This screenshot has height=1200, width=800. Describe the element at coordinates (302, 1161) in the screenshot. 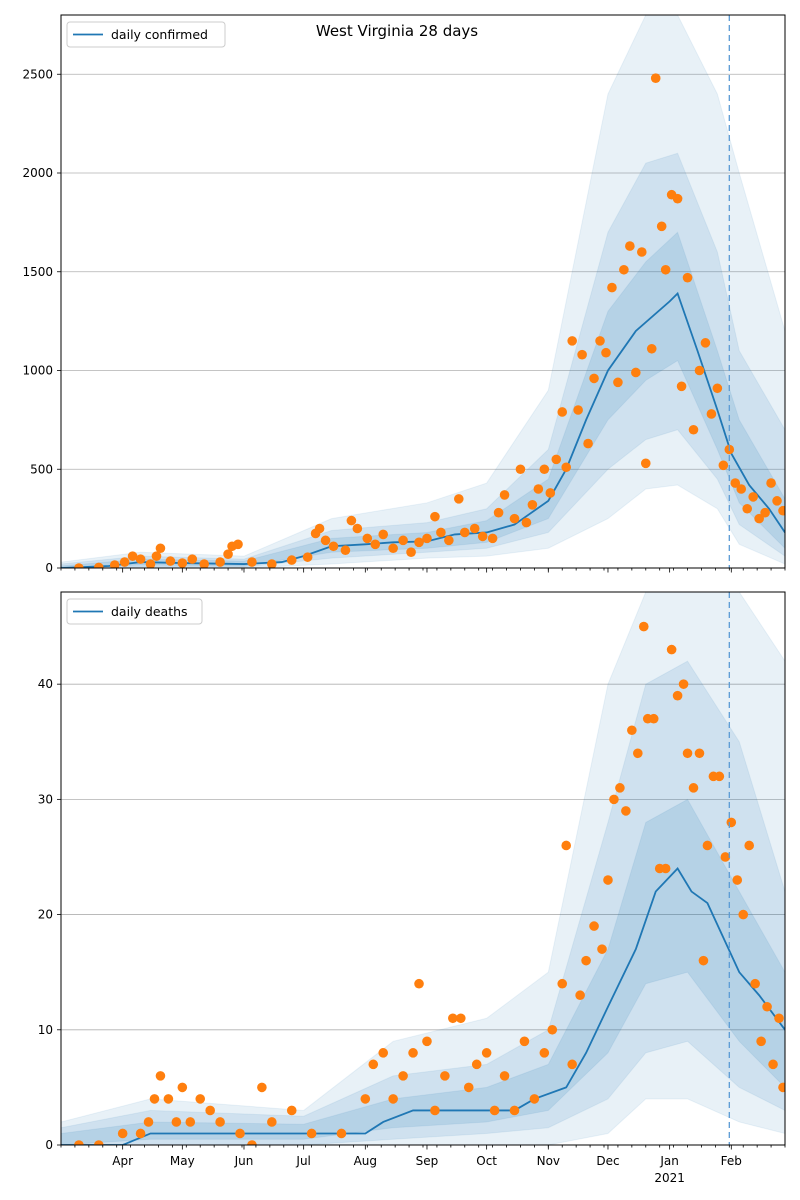

I see `x-tick-label: Jul` at that location.